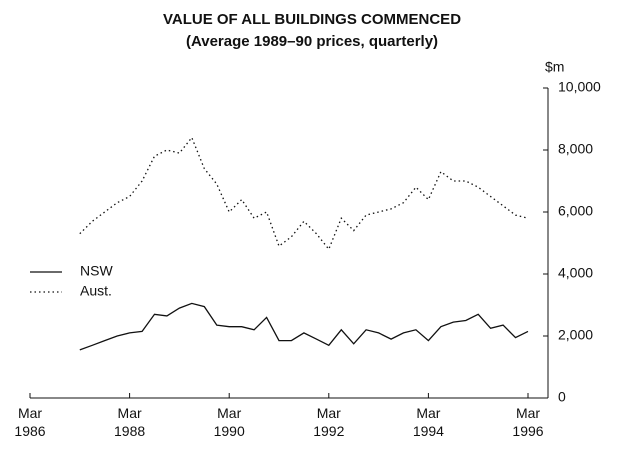  What do you see at coordinates (304, 326) in the screenshot?
I see `series-line` at bounding box center [304, 326].